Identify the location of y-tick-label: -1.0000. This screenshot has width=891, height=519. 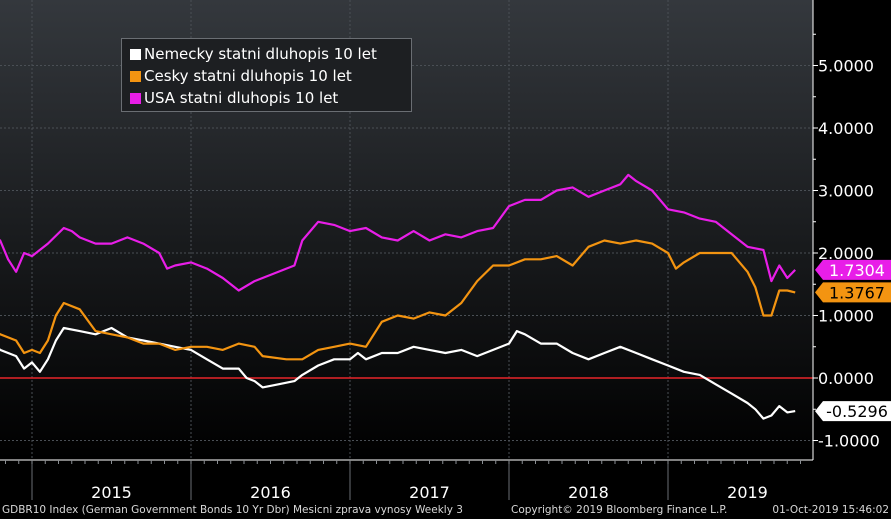
(849, 441).